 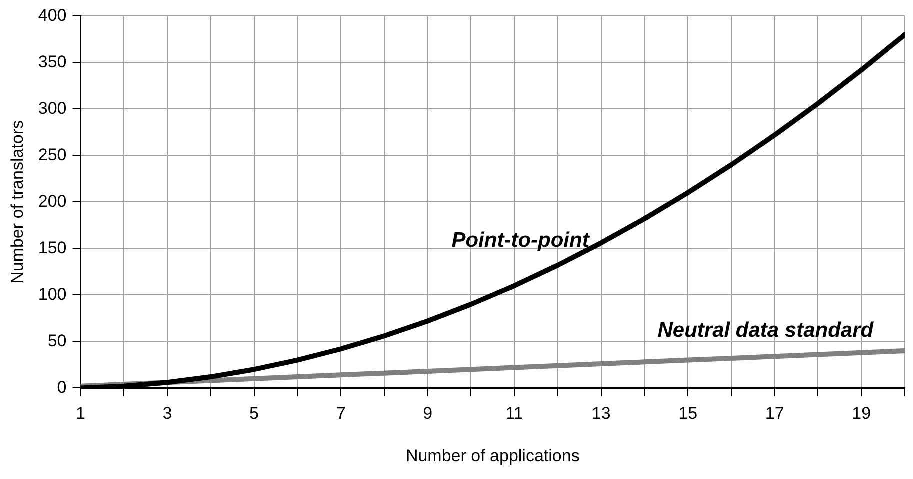 What do you see at coordinates (493, 456) in the screenshot?
I see `x-axis-title: Number of applications` at bounding box center [493, 456].